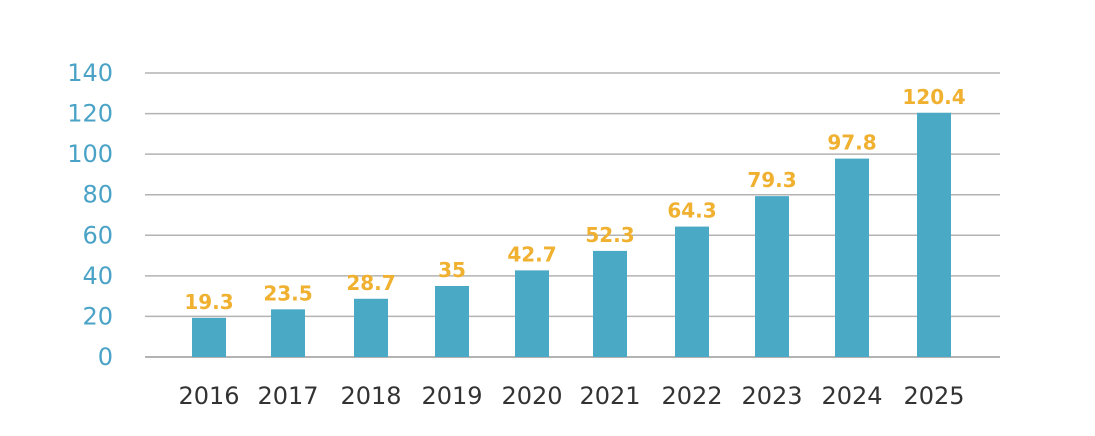 This screenshot has height=436, width=1095. What do you see at coordinates (609, 235) in the screenshot?
I see `data-label: 52.3` at bounding box center [609, 235].